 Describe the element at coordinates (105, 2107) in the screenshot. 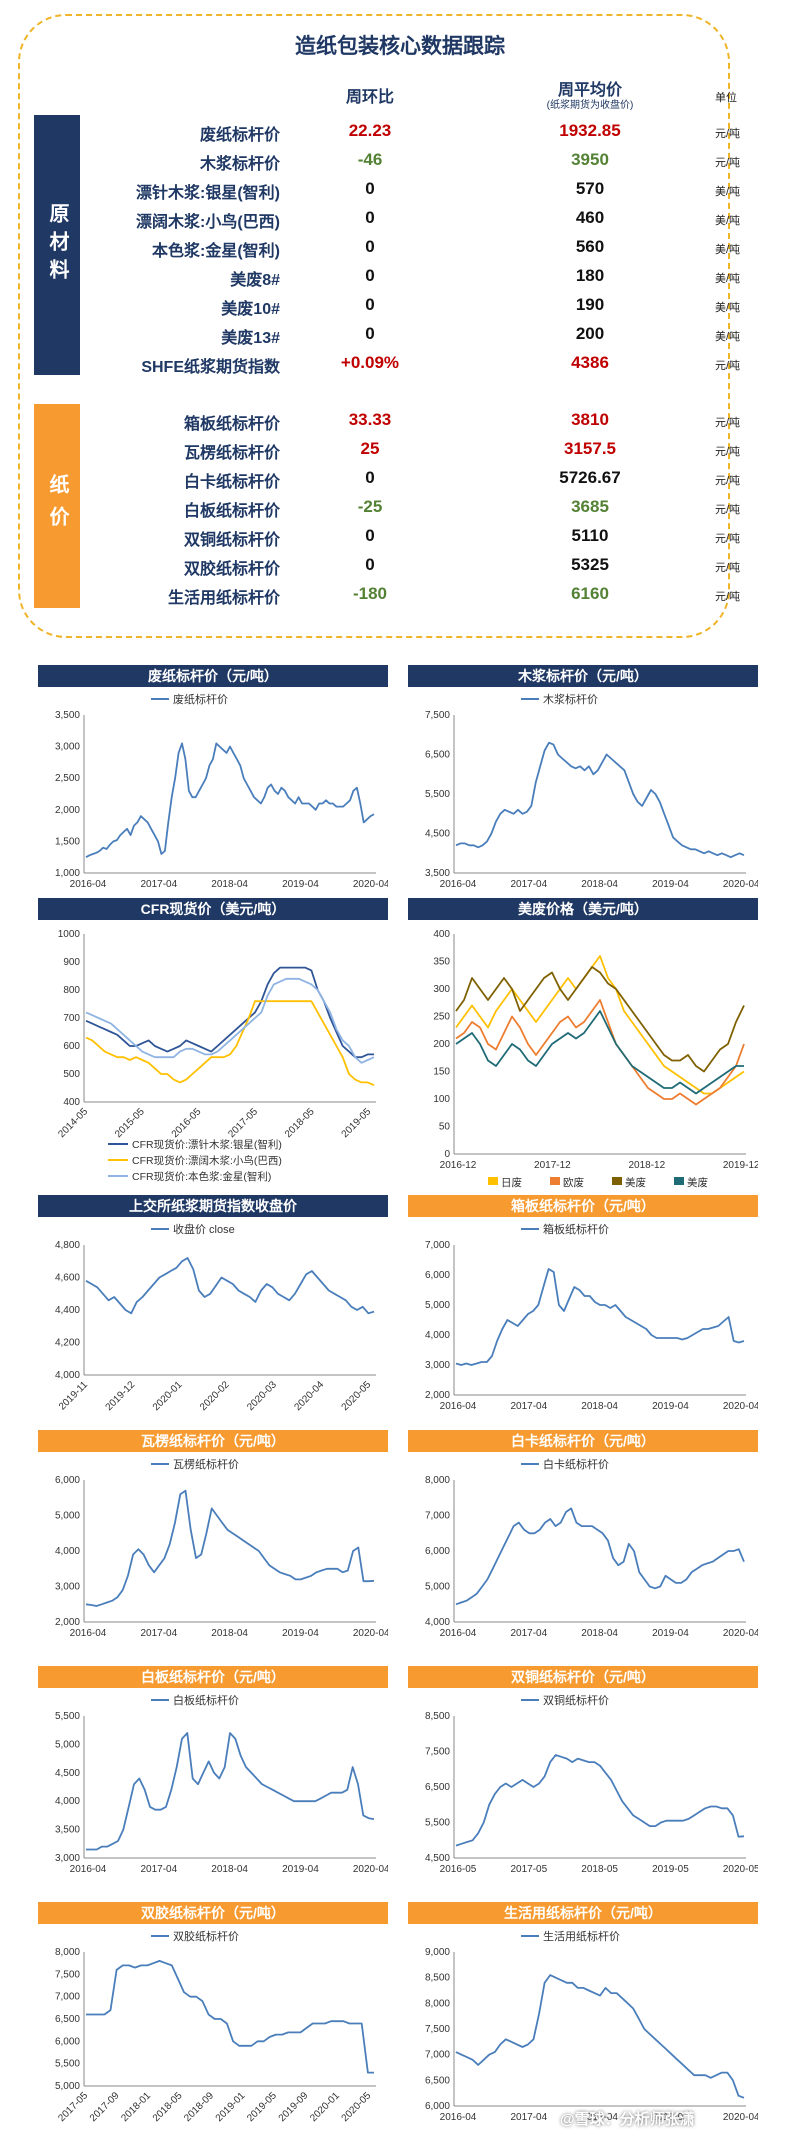

I see `x-tick-label: 2017-09` at that location.